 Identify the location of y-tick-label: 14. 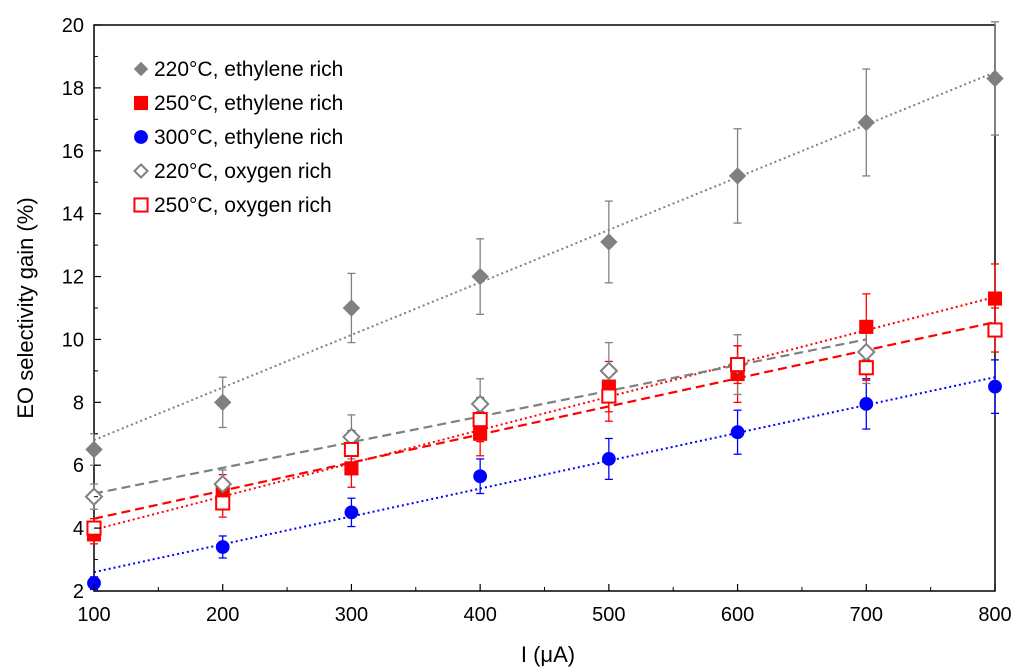
(73, 215).